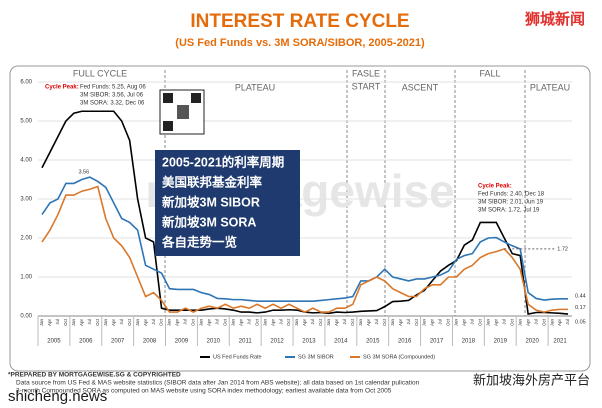 The height and width of the screenshot is (408, 602). I want to click on phase-label: FASLE, so click(366, 73).